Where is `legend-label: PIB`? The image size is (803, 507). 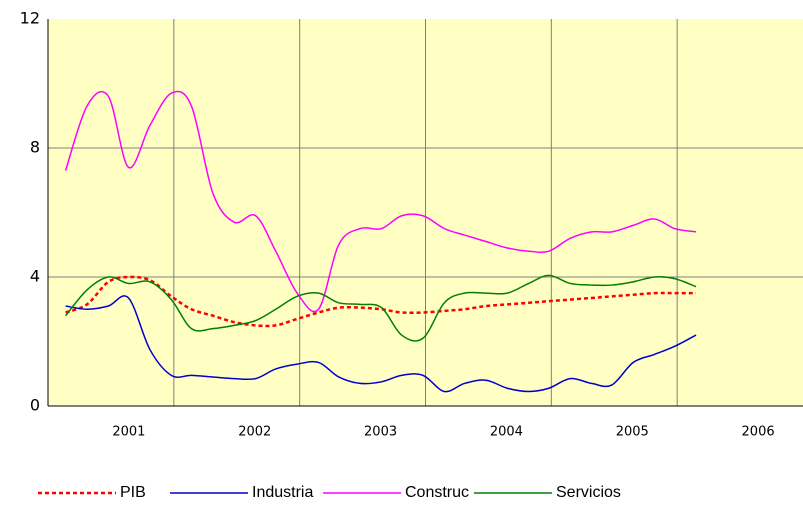
legend-label: PIB is located at coordinates (133, 492).